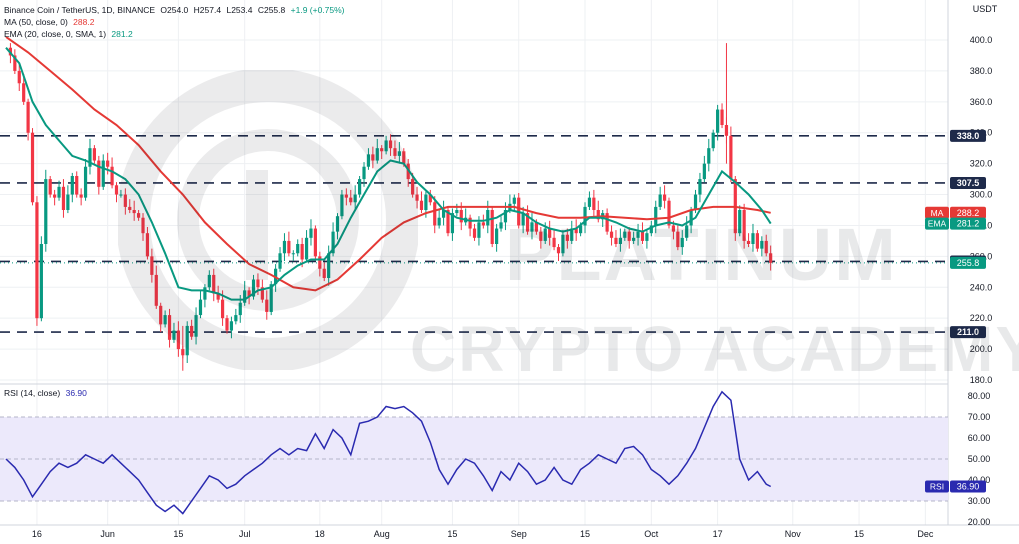  Describe the element at coordinates (382, 534) in the screenshot. I see `time-tick-label: Aug` at that location.